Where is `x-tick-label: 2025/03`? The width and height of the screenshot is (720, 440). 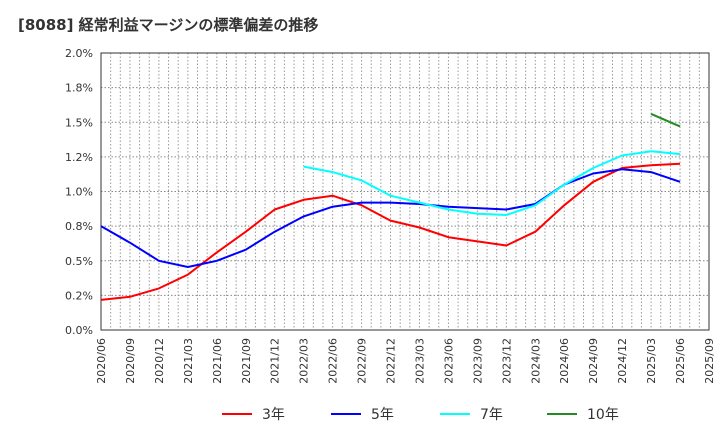
x-tick-label: 2025/03 is located at coordinates (651, 361).